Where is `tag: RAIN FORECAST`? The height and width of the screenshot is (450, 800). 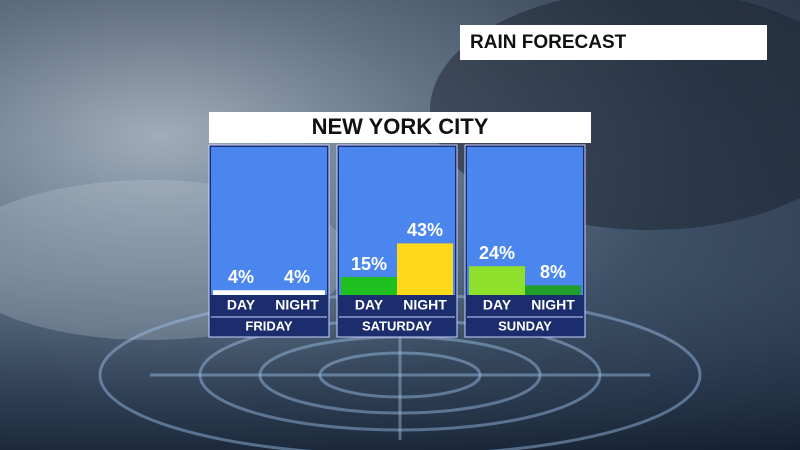
tag: RAIN FORECAST is located at coordinates (548, 42).